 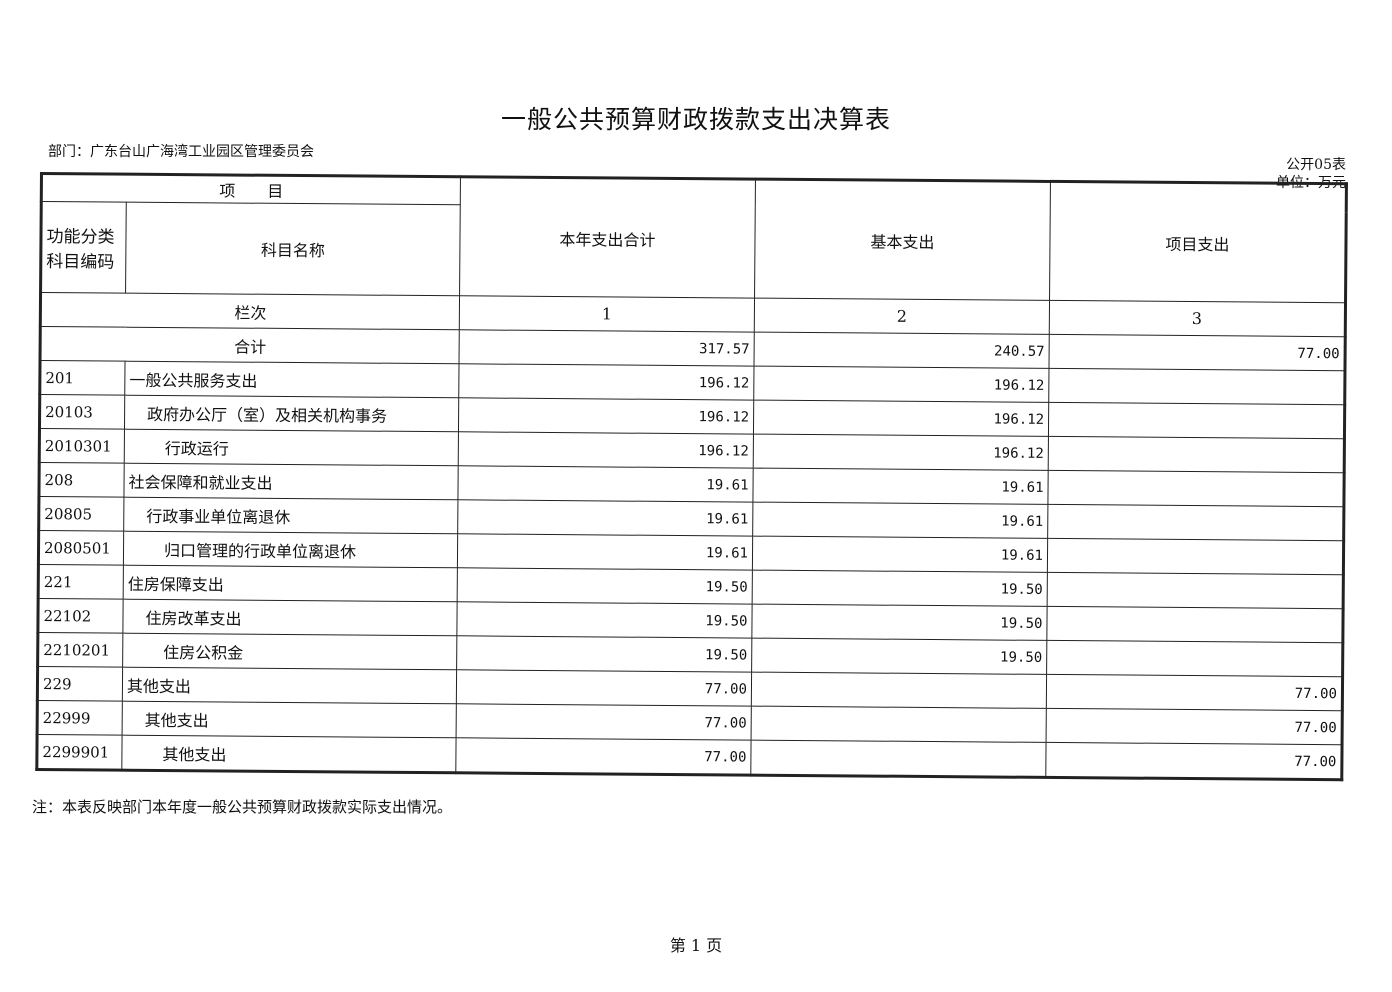 What do you see at coordinates (1311, 183) in the screenshot?
I see `unit-label: 单位：万元` at bounding box center [1311, 183].